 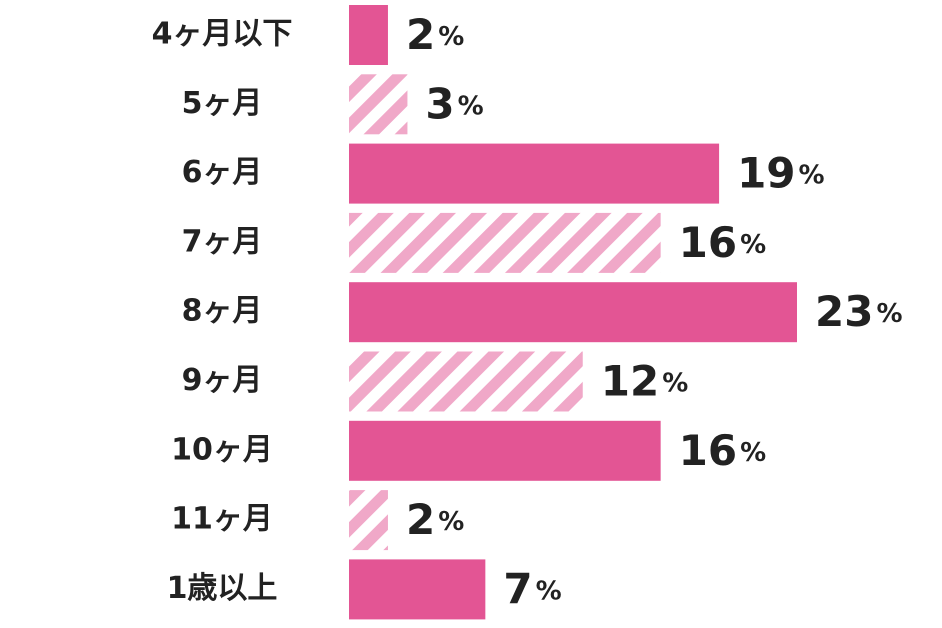 What do you see at coordinates (859, 311) in the screenshot?
I see `value-label: 23%` at bounding box center [859, 311].